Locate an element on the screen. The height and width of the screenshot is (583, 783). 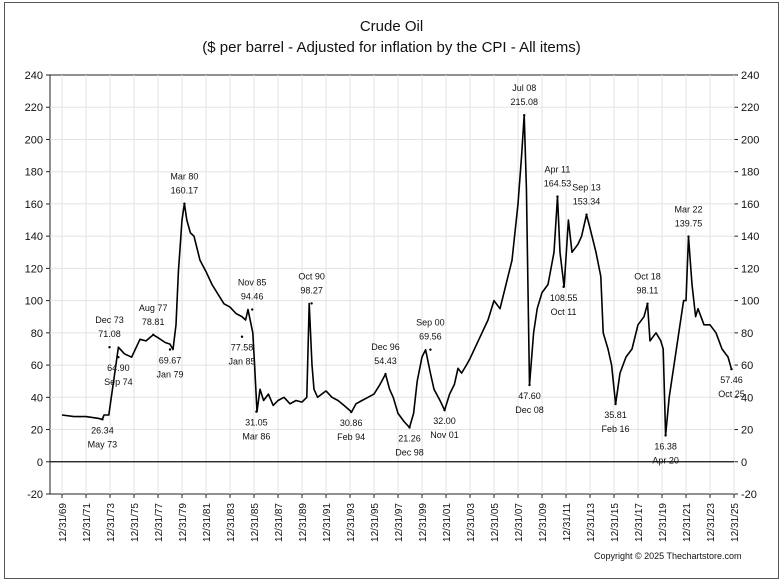
x-tick-label: 12/31/99 is located at coordinates (423, 522).